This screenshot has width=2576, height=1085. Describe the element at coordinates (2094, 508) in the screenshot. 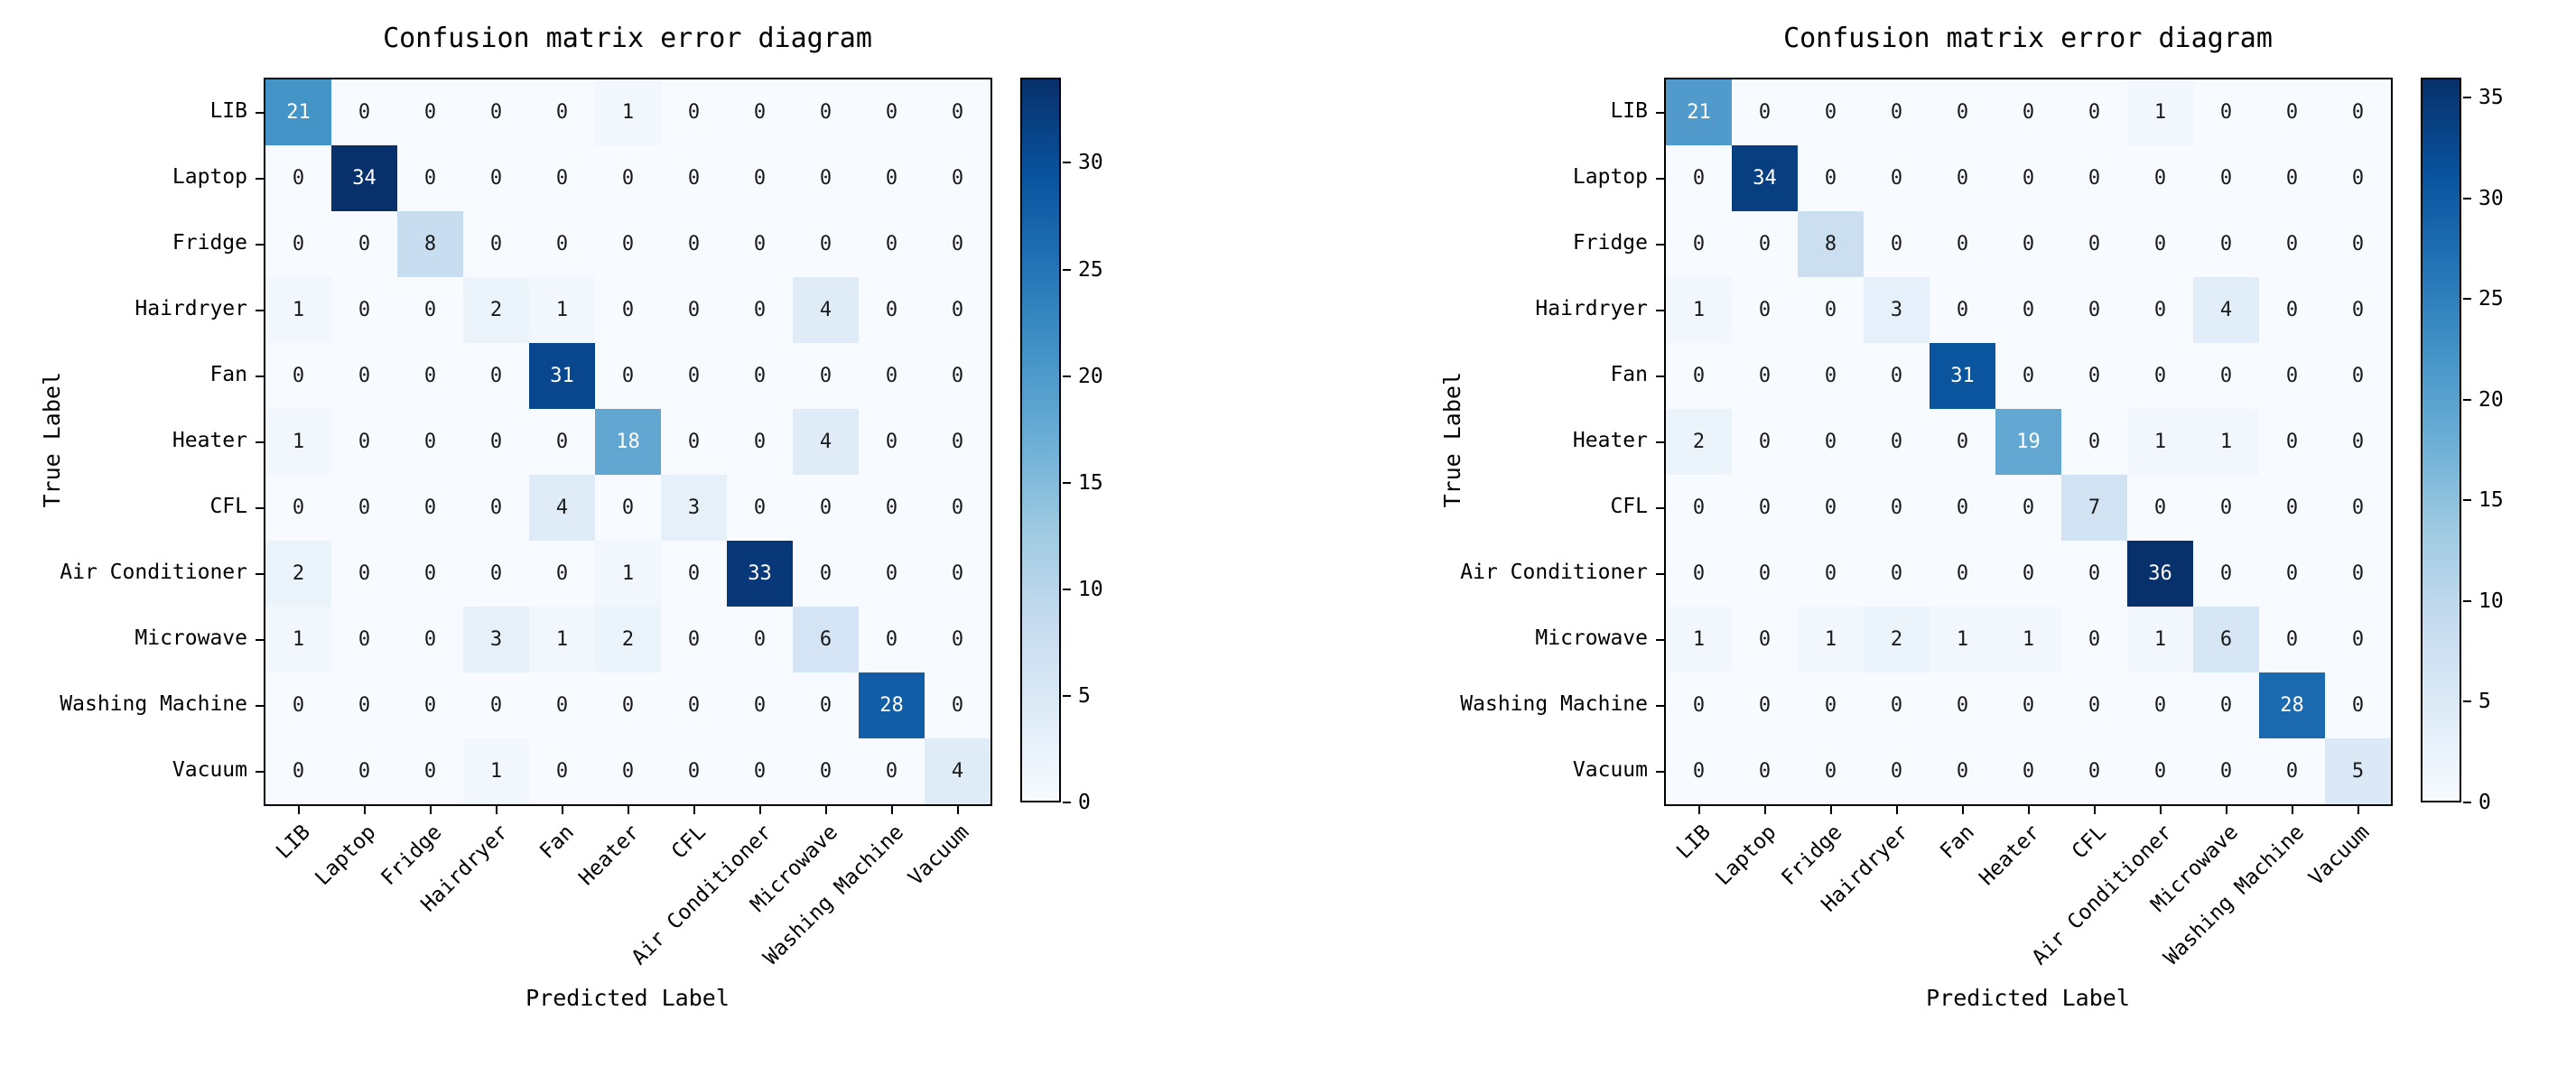

I see `matrix-cell: 7` at that location.